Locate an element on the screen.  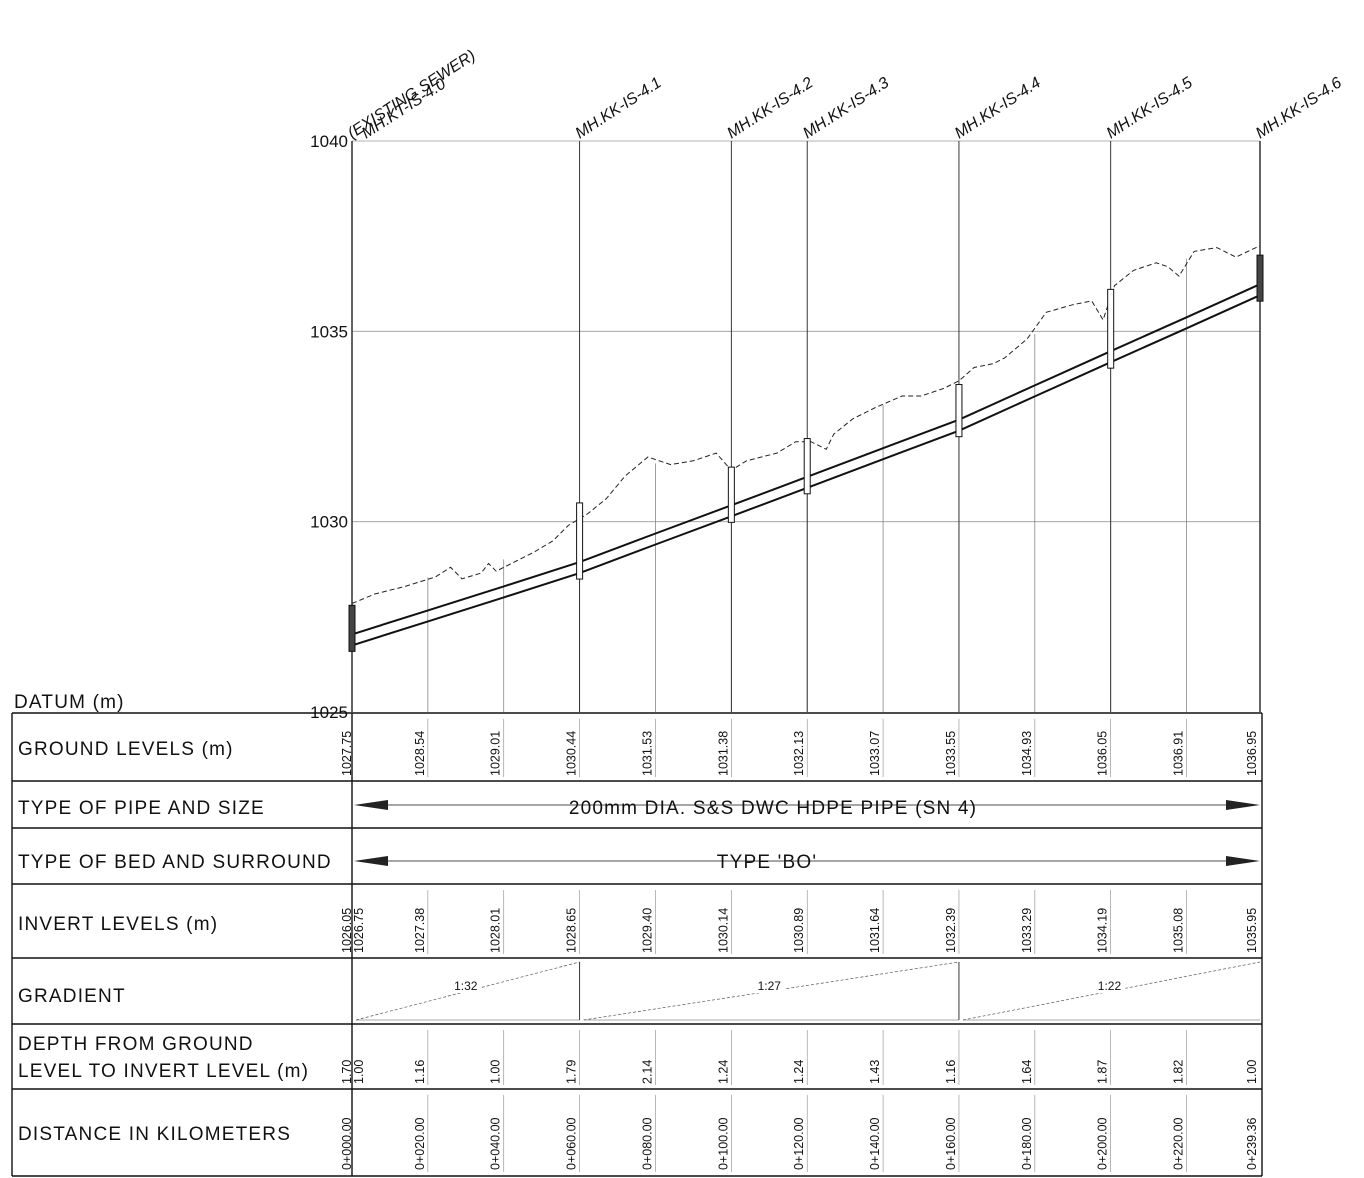
distance-value-4: 0+080.00 is located at coordinates (647, 1143).